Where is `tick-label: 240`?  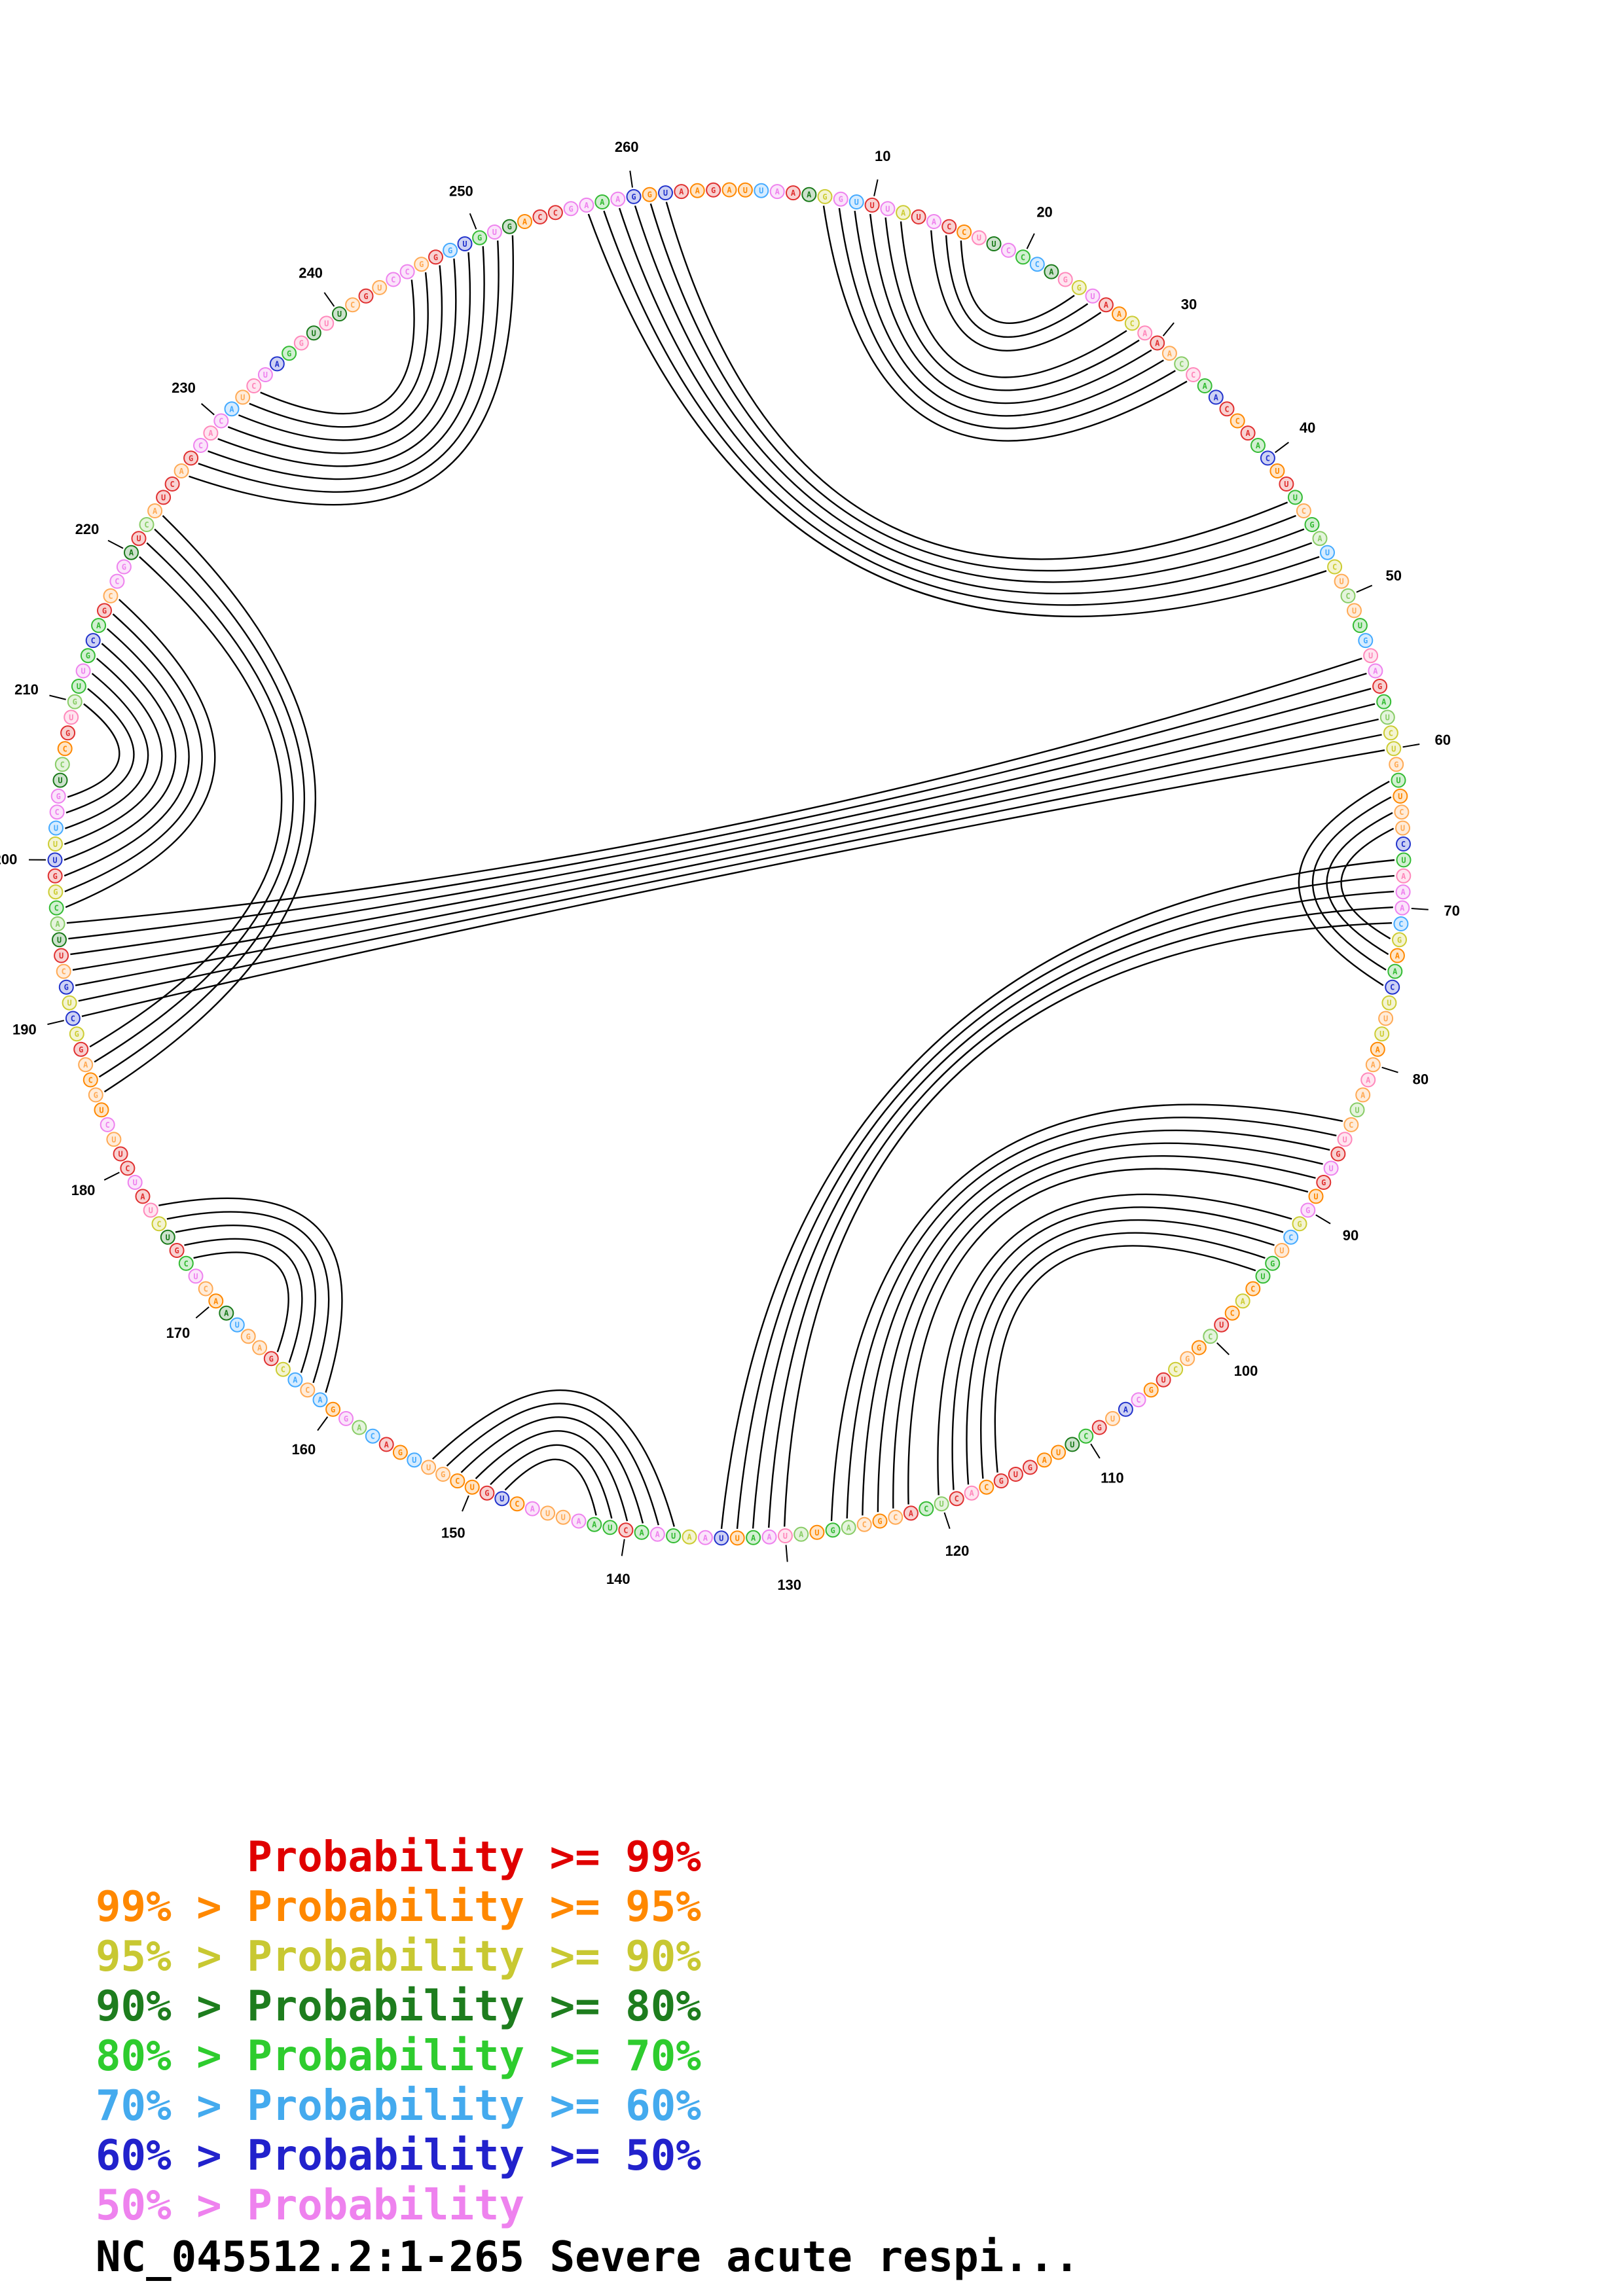
tick-label: 240 is located at coordinates (311, 273).